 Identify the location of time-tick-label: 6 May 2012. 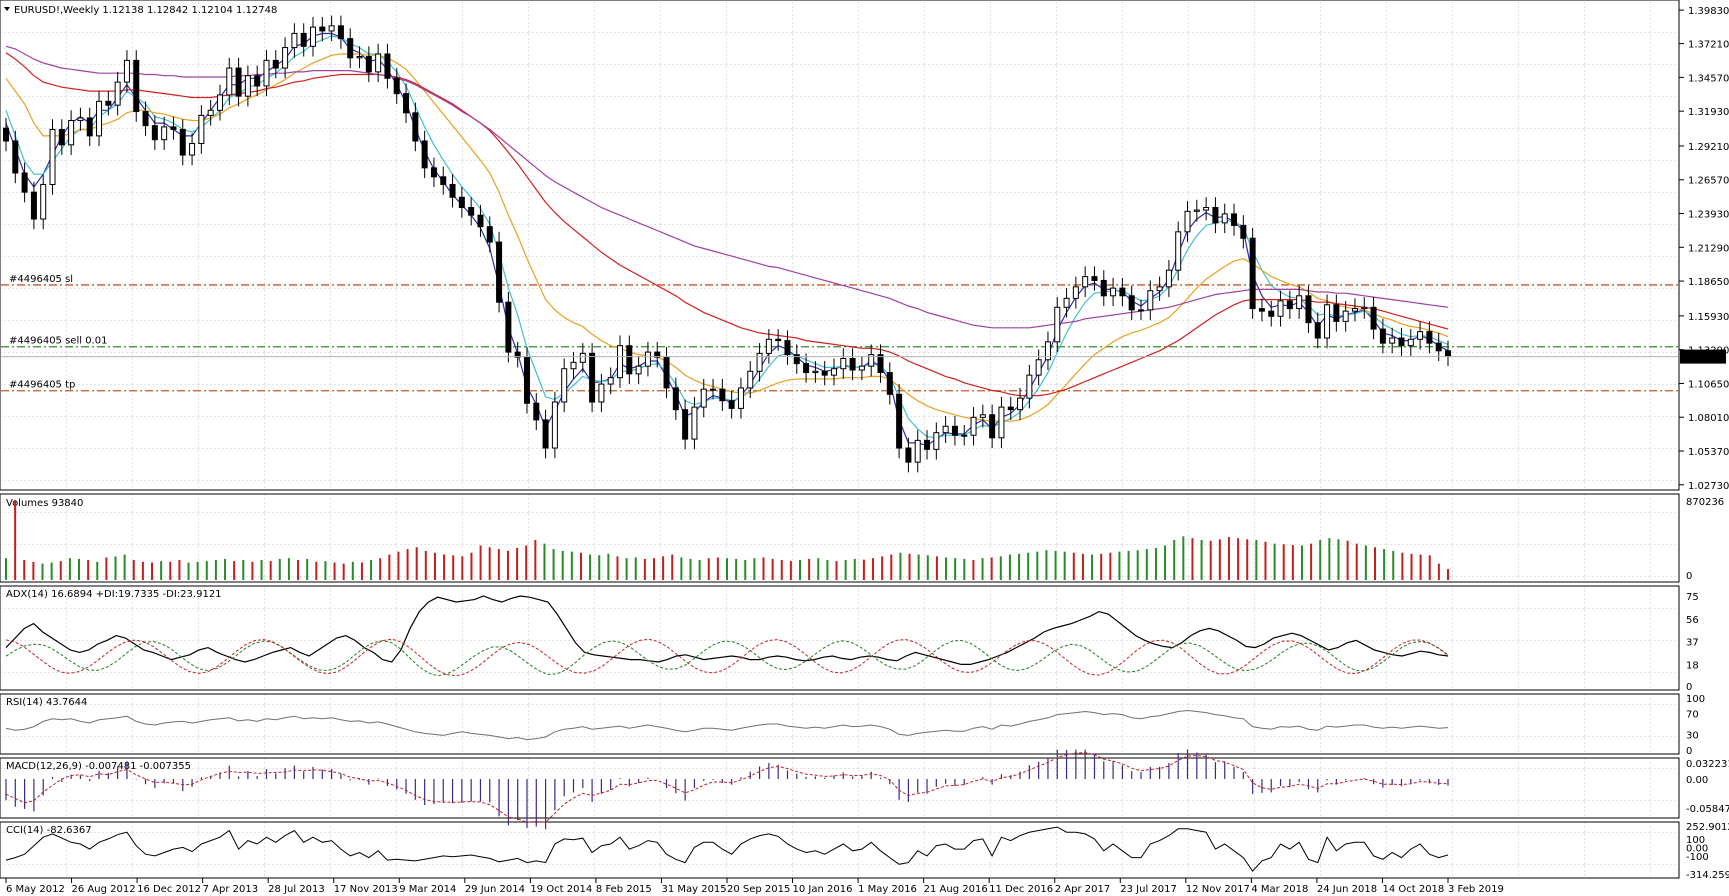
(35, 889).